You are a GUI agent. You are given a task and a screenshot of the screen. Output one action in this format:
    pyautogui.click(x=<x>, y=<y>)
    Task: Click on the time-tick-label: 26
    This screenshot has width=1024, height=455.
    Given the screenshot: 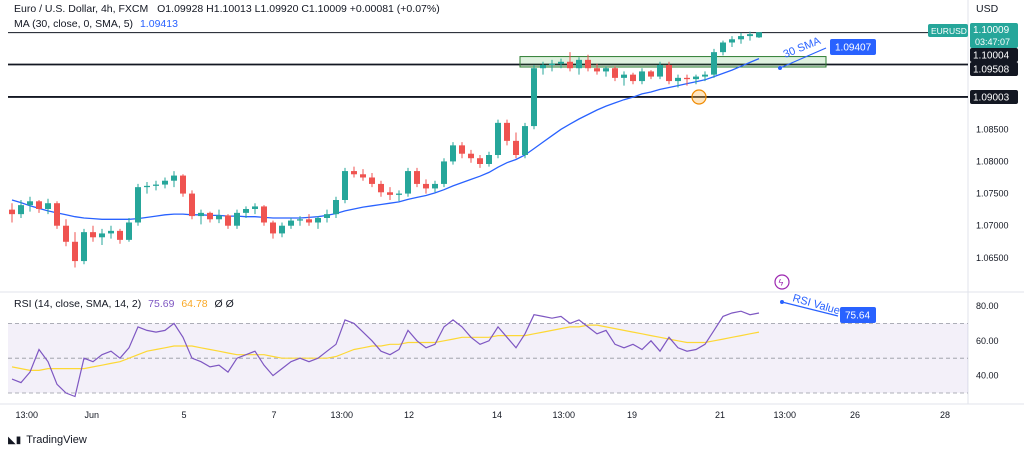 What is the action you would take?
    pyautogui.click(x=855, y=415)
    